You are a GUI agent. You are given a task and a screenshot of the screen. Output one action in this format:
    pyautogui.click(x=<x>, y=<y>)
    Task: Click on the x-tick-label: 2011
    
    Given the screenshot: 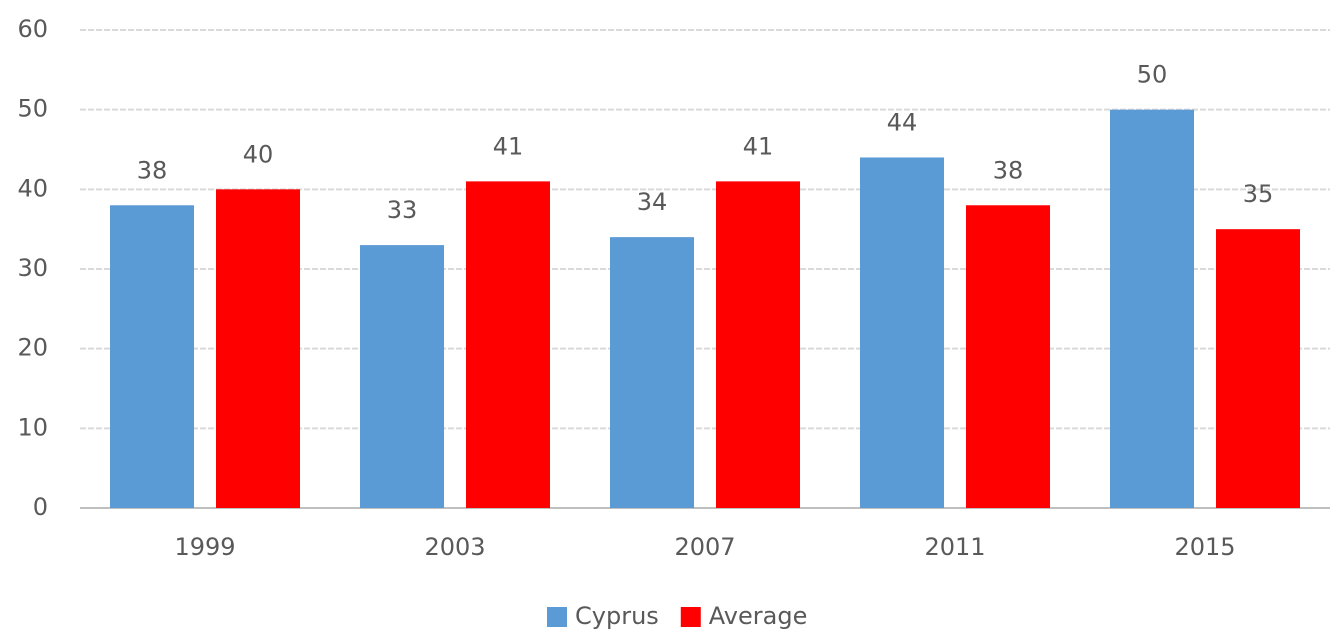 What is the action you would take?
    pyautogui.click(x=954, y=547)
    